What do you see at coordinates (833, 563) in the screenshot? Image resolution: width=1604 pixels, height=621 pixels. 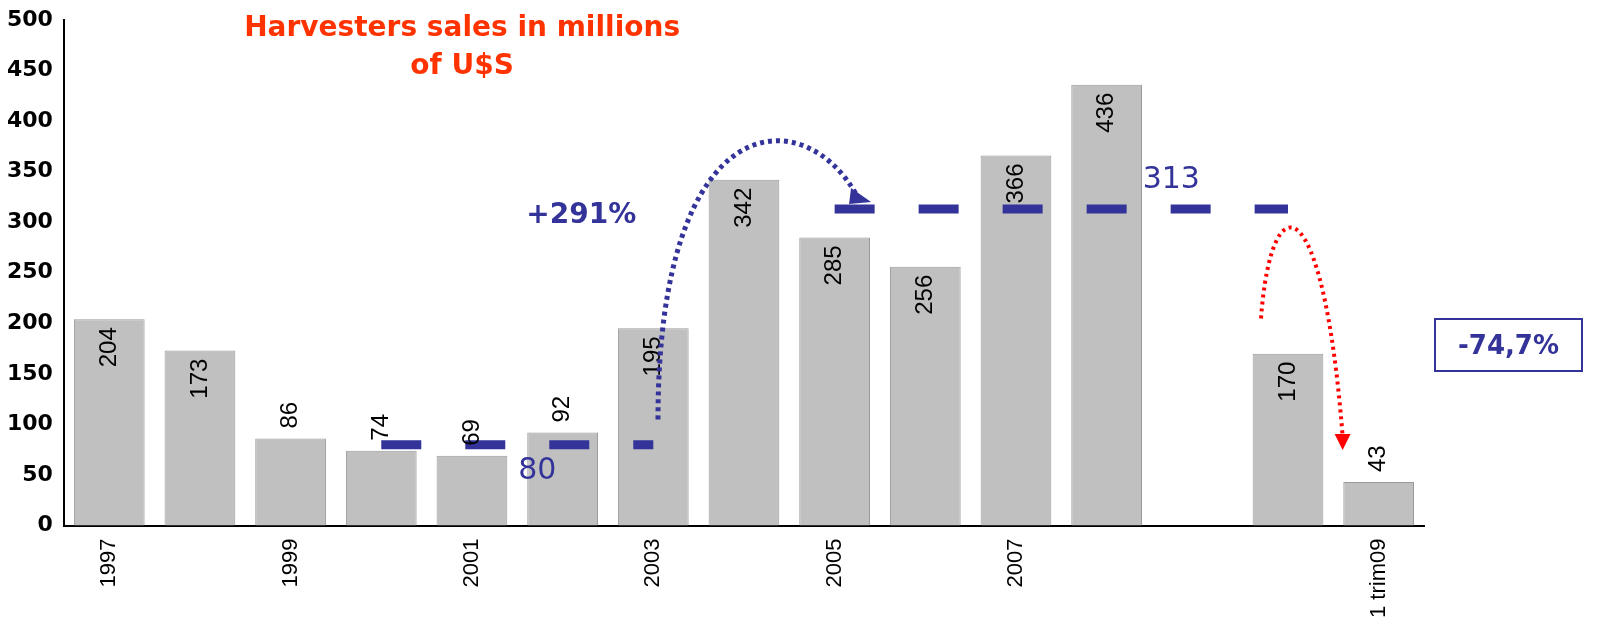 I see `x-tick-label: 2005` at bounding box center [833, 563].